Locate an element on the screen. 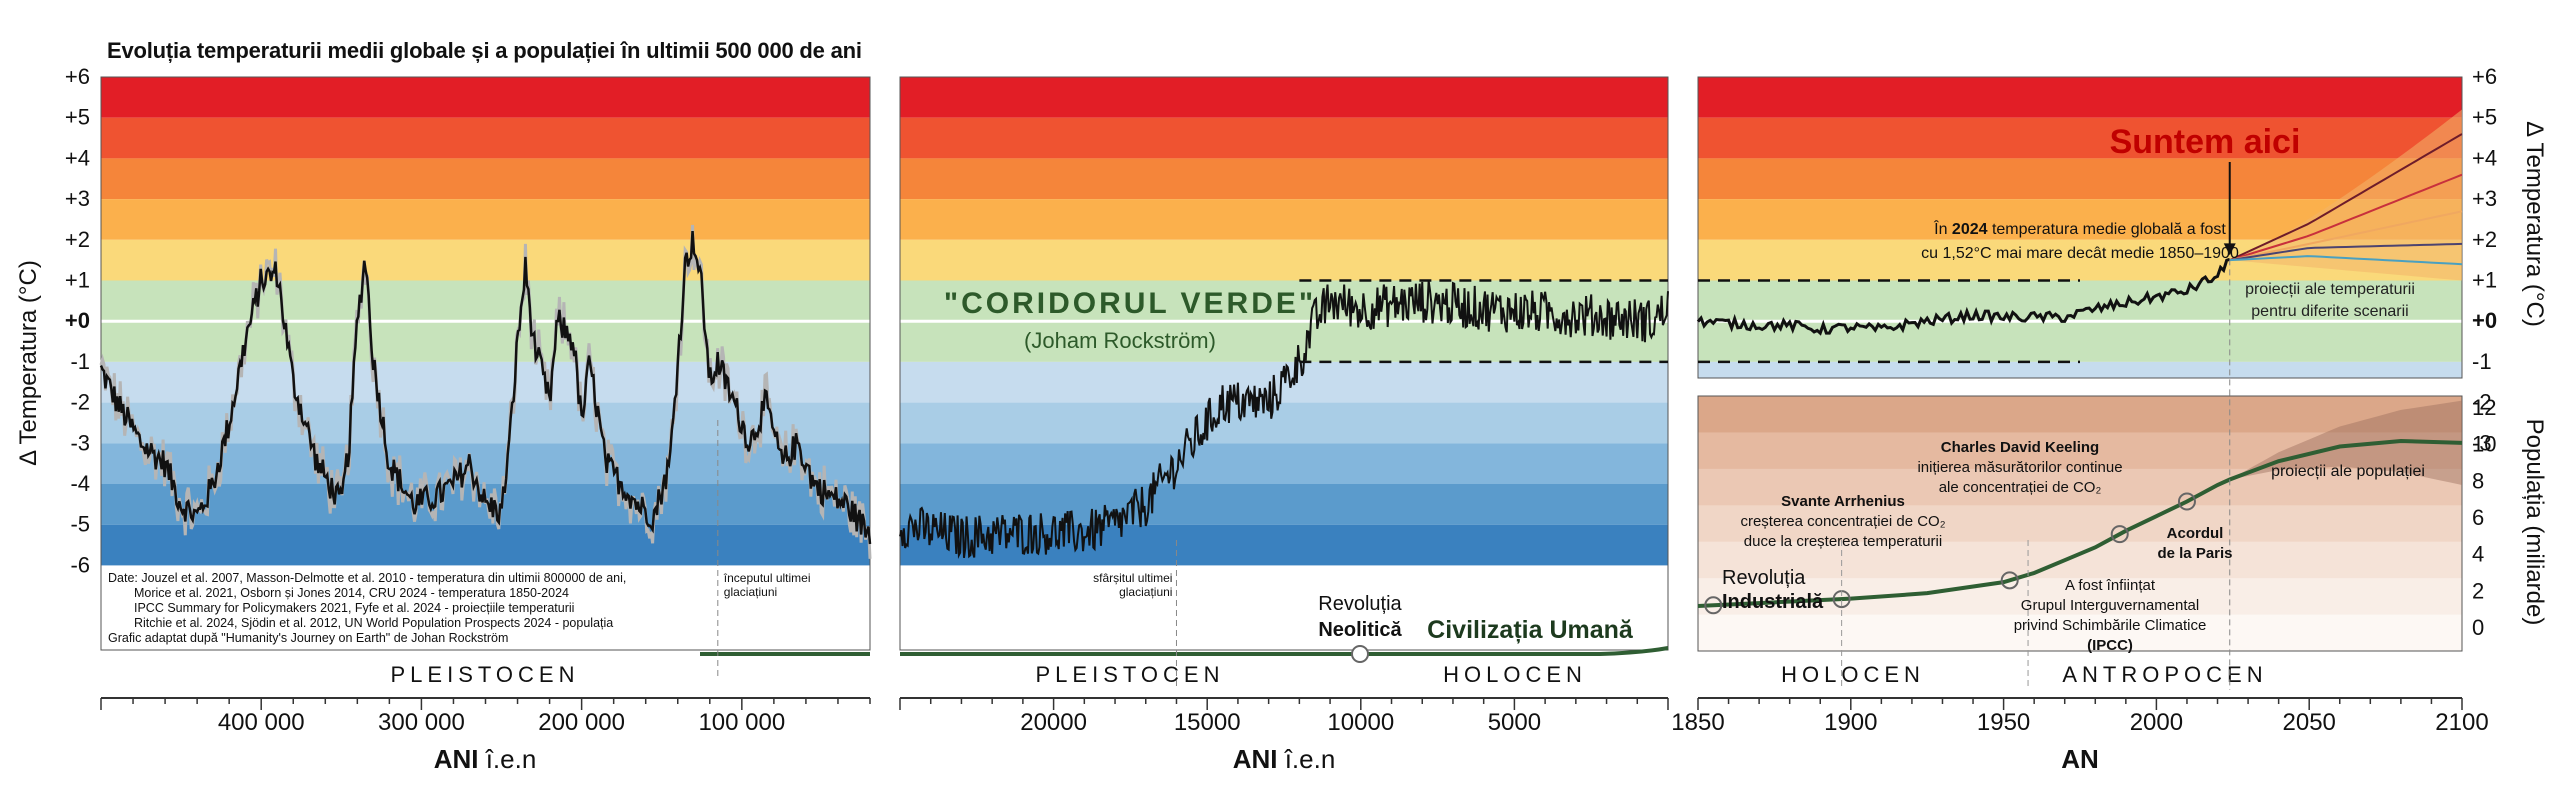 The width and height of the screenshot is (2560, 786). pop-tick: 12 is located at coordinates (2484, 407).